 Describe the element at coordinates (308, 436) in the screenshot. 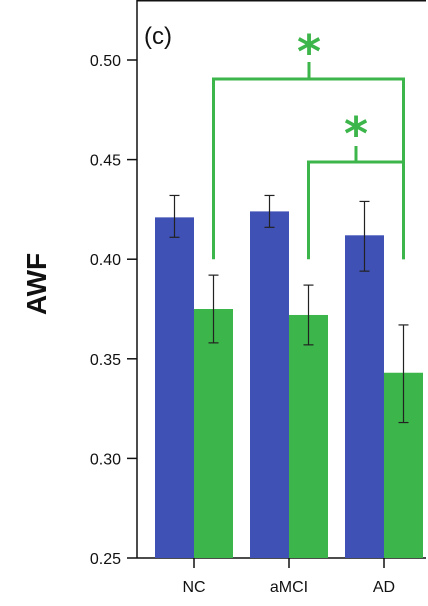

I see `bar-amci-series2` at that location.